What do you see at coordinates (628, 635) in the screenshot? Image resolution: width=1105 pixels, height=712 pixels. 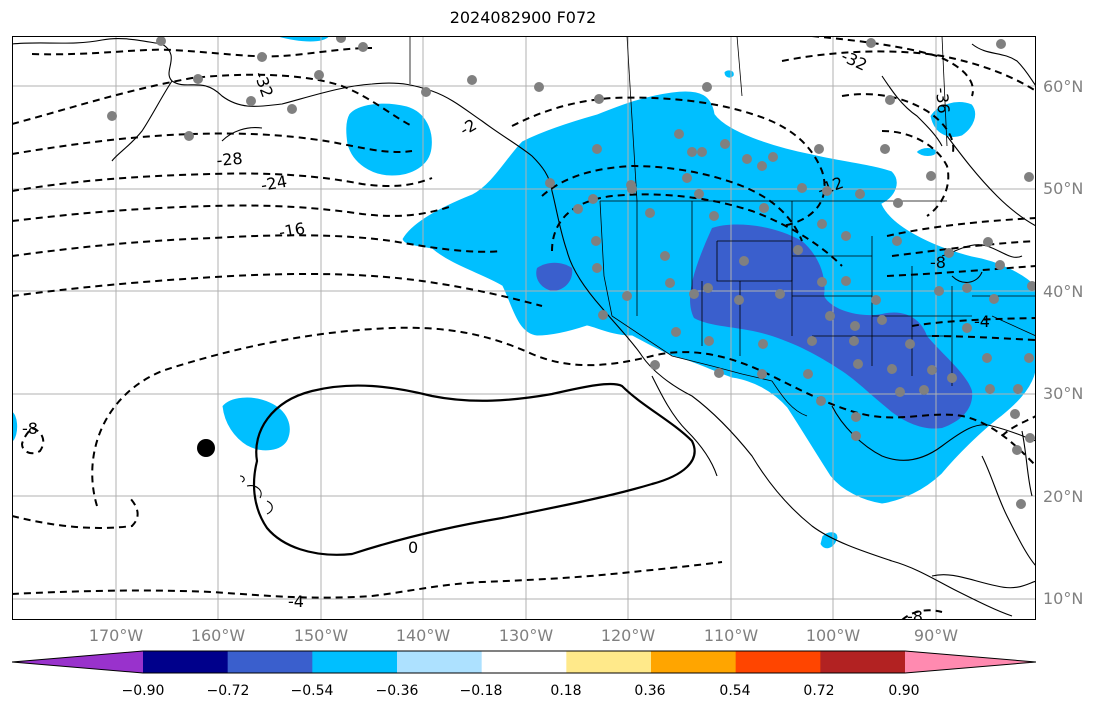 I see `lon-label: 120°W` at bounding box center [628, 635].